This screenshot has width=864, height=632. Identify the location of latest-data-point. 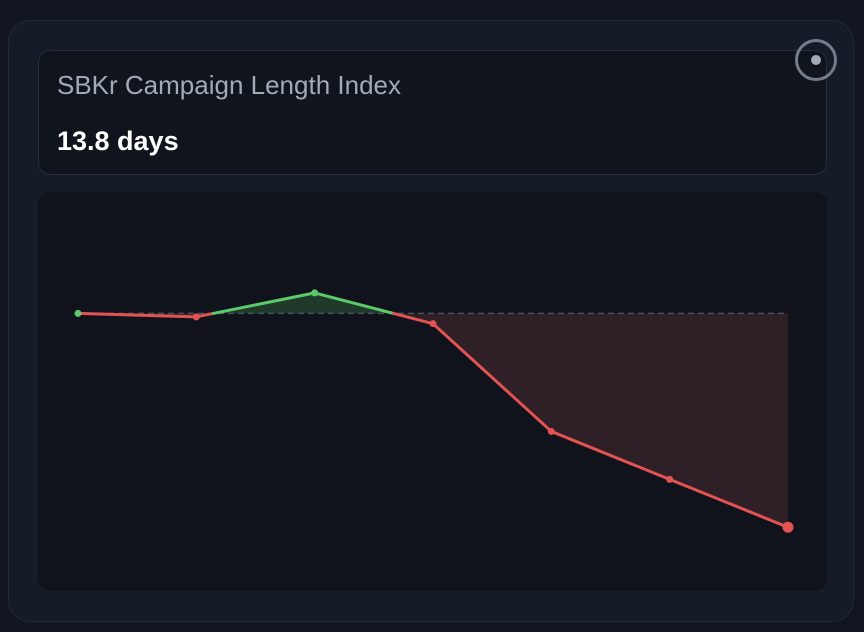
(788, 527).